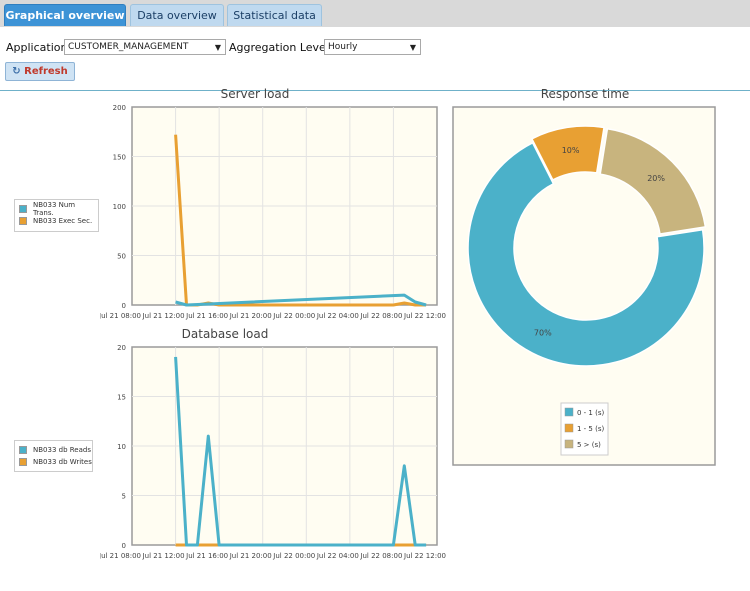 The image size is (750, 591). What do you see at coordinates (119, 158) in the screenshot?
I see `y-tick-label: 150` at bounding box center [119, 158].